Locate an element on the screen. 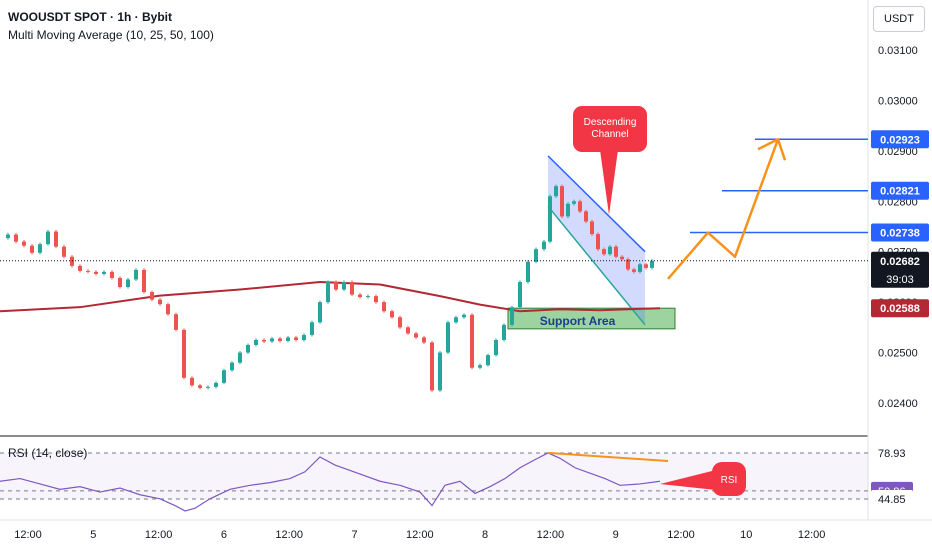 The width and height of the screenshot is (932, 550). time-tick-label: 8 is located at coordinates (485, 535).